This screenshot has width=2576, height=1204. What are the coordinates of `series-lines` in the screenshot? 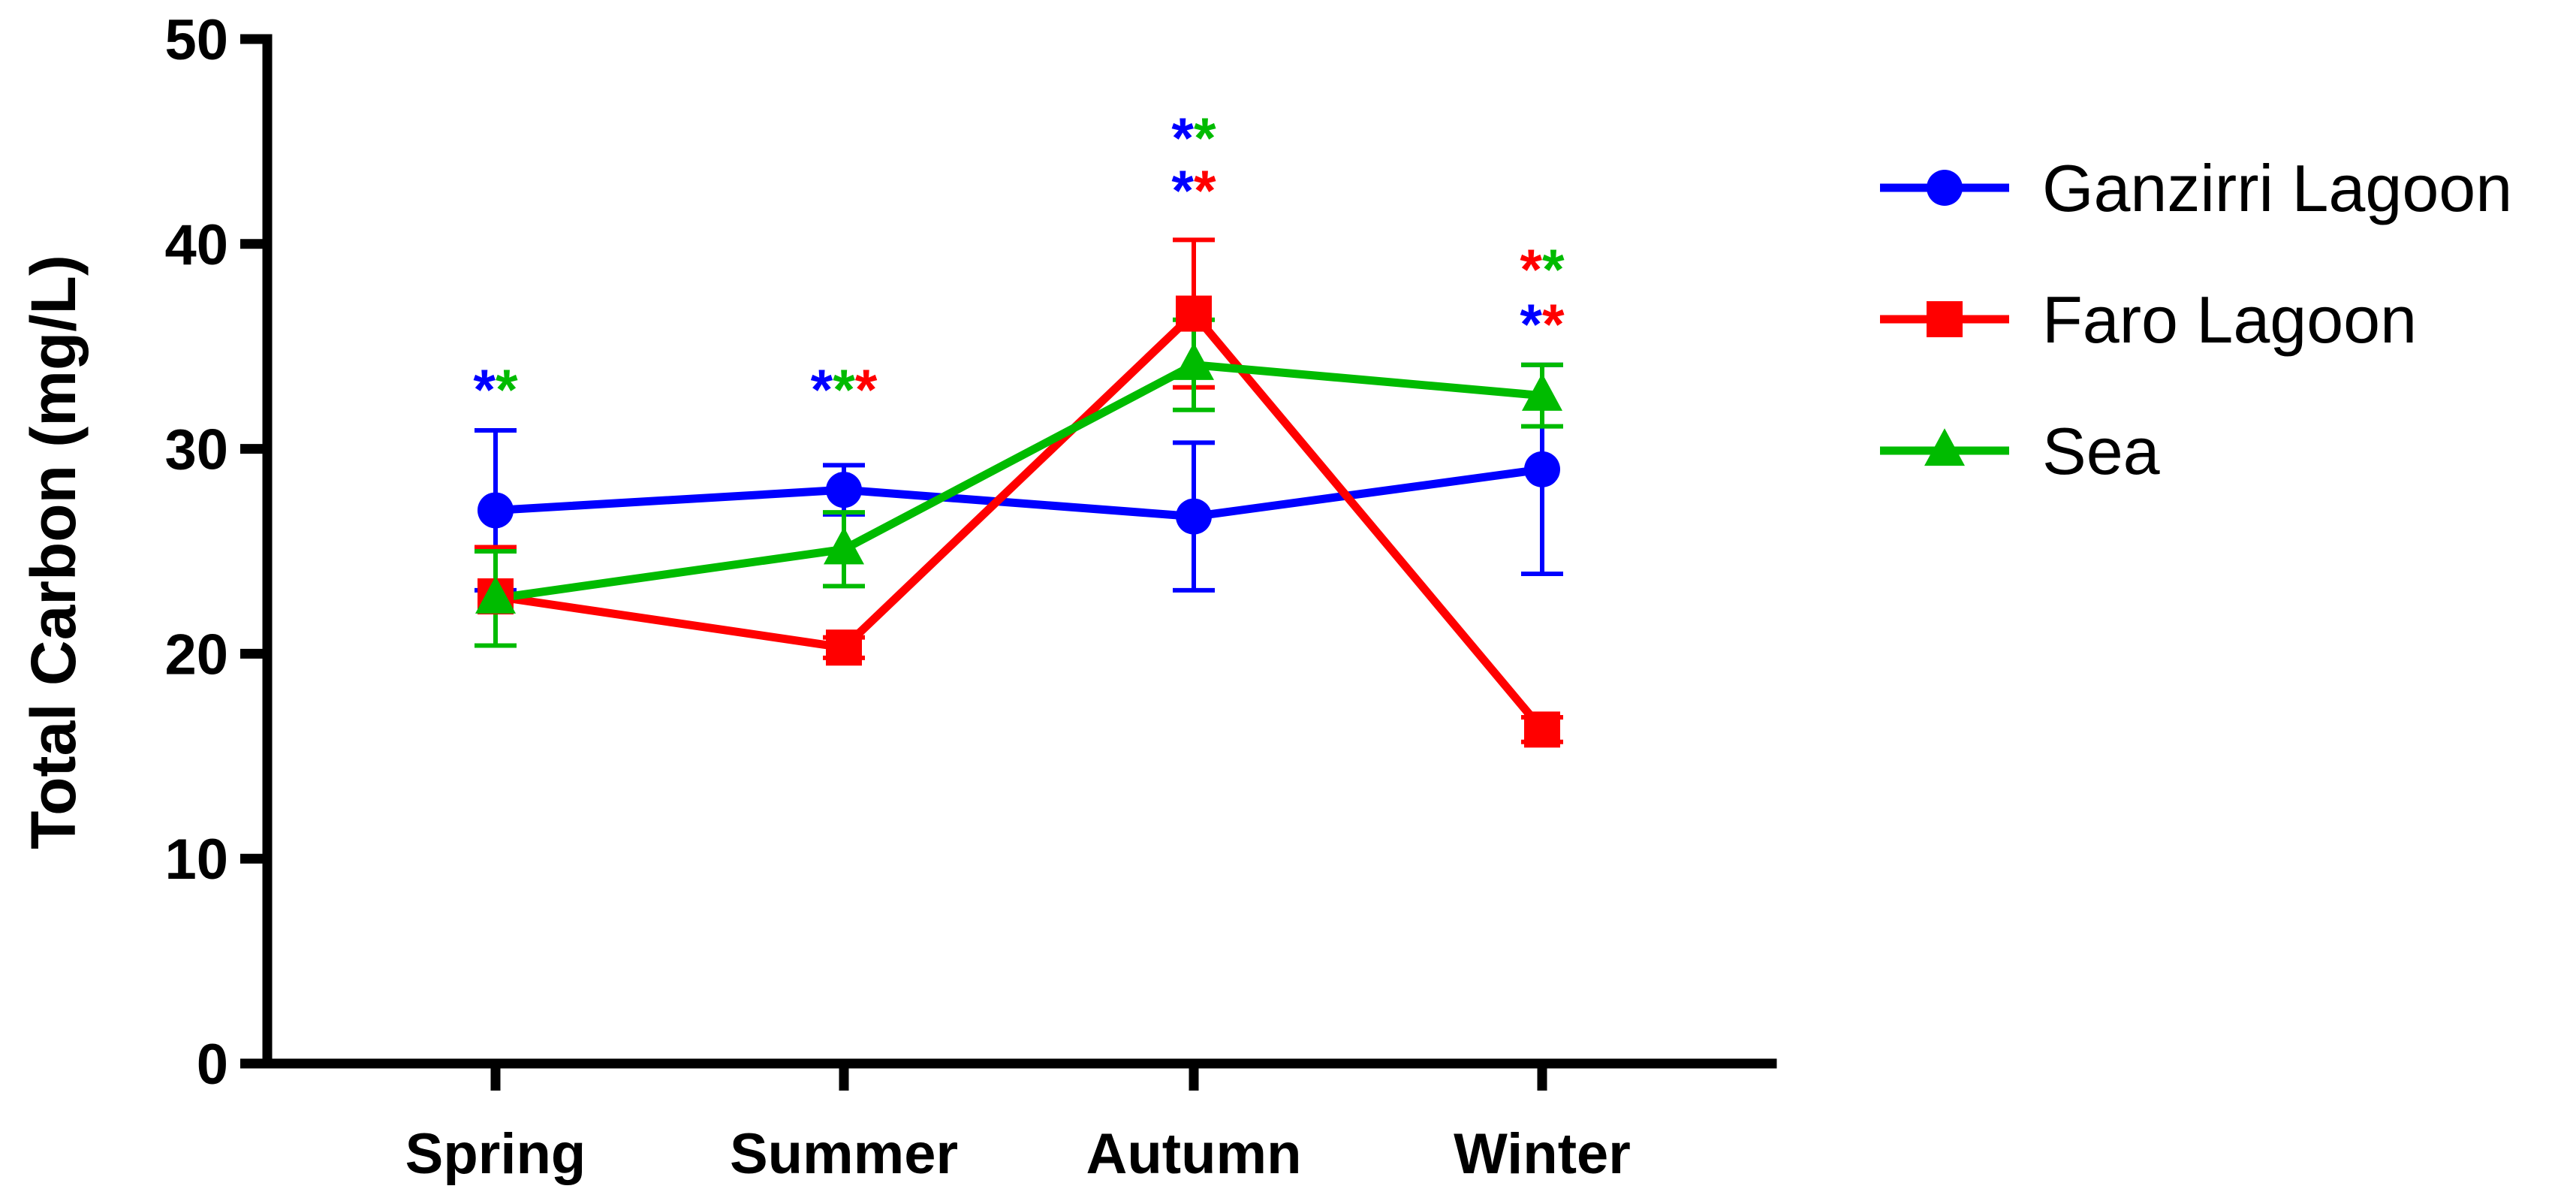 It's located at (1020, 520).